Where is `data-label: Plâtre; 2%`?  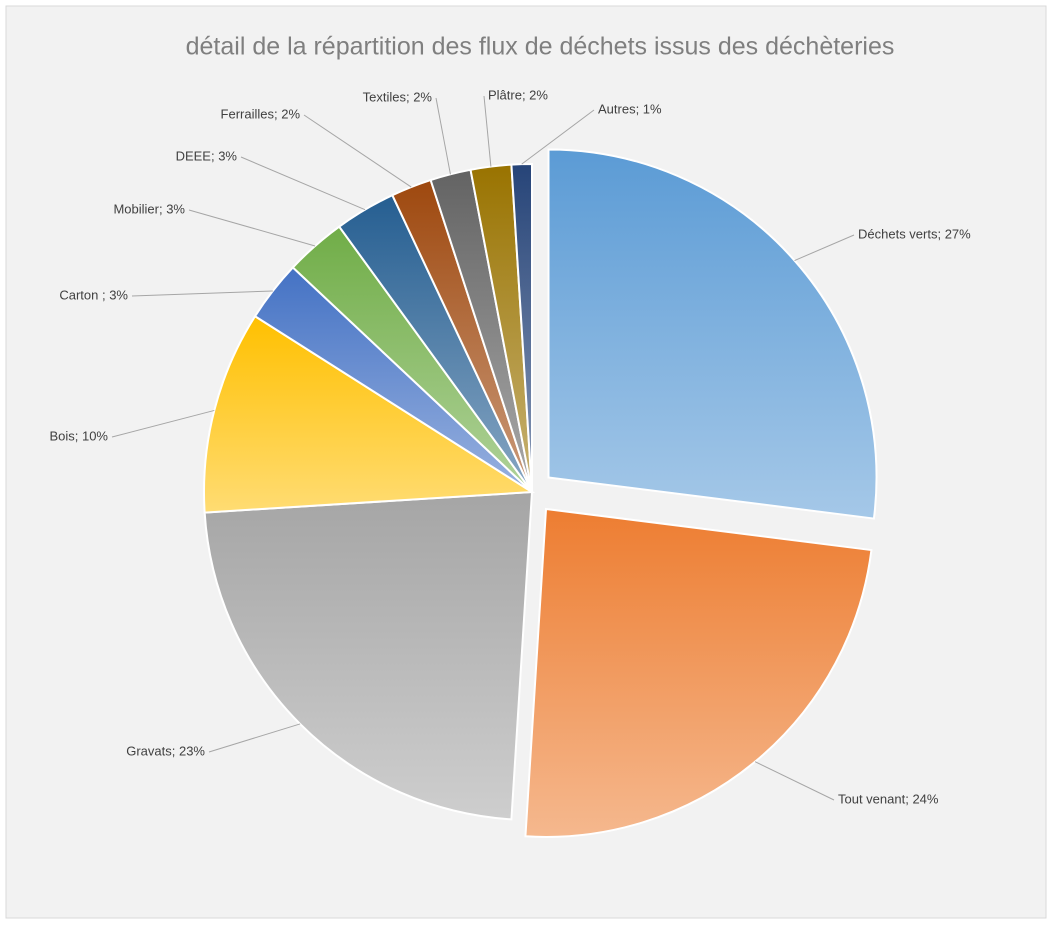
data-label: Plâtre; 2% is located at coordinates (518, 94).